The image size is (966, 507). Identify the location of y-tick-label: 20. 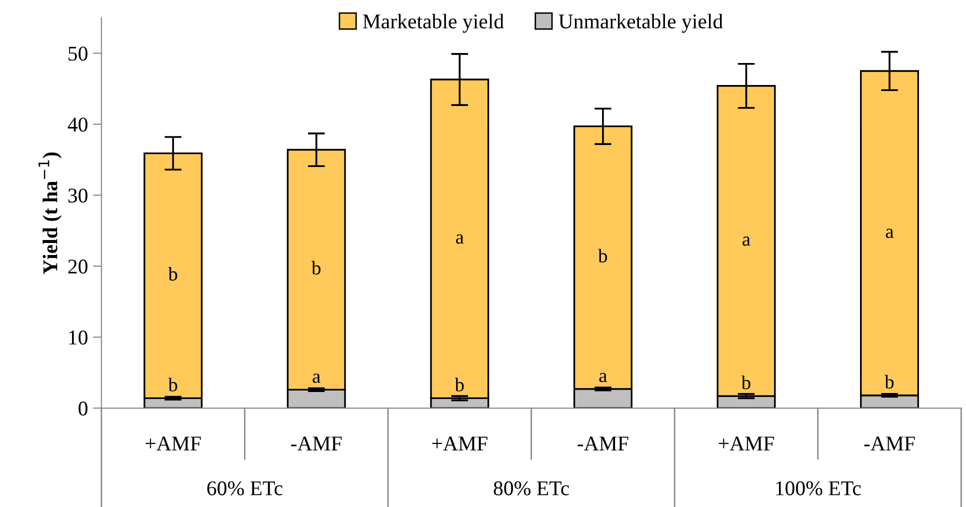
(78, 267).